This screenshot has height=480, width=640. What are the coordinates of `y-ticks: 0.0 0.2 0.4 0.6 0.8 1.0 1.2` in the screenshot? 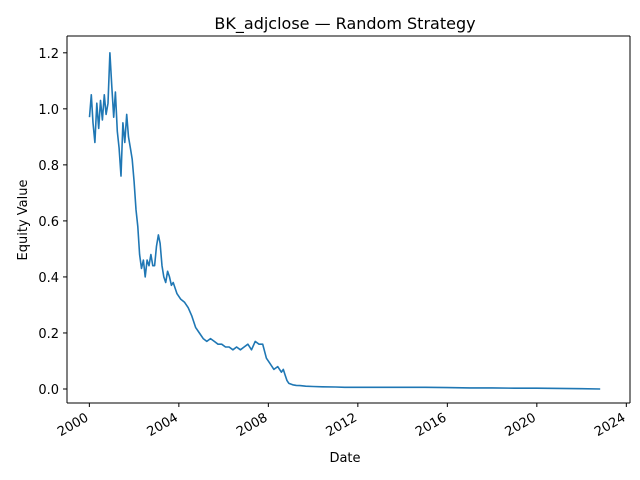 It's located at (52, 222).